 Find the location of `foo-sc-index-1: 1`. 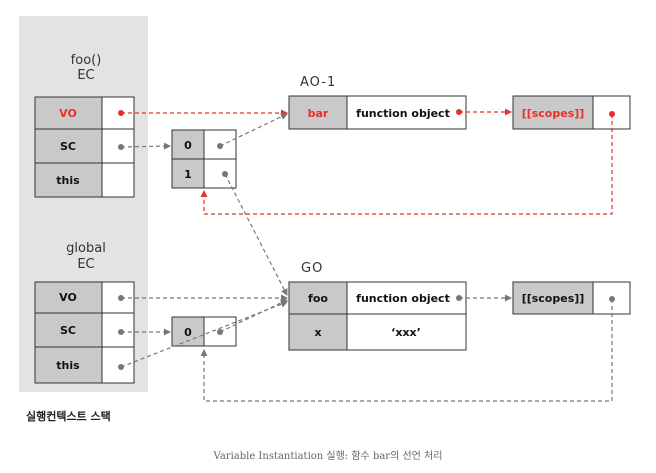

foo-sc-index-1: 1 is located at coordinates (188, 174).